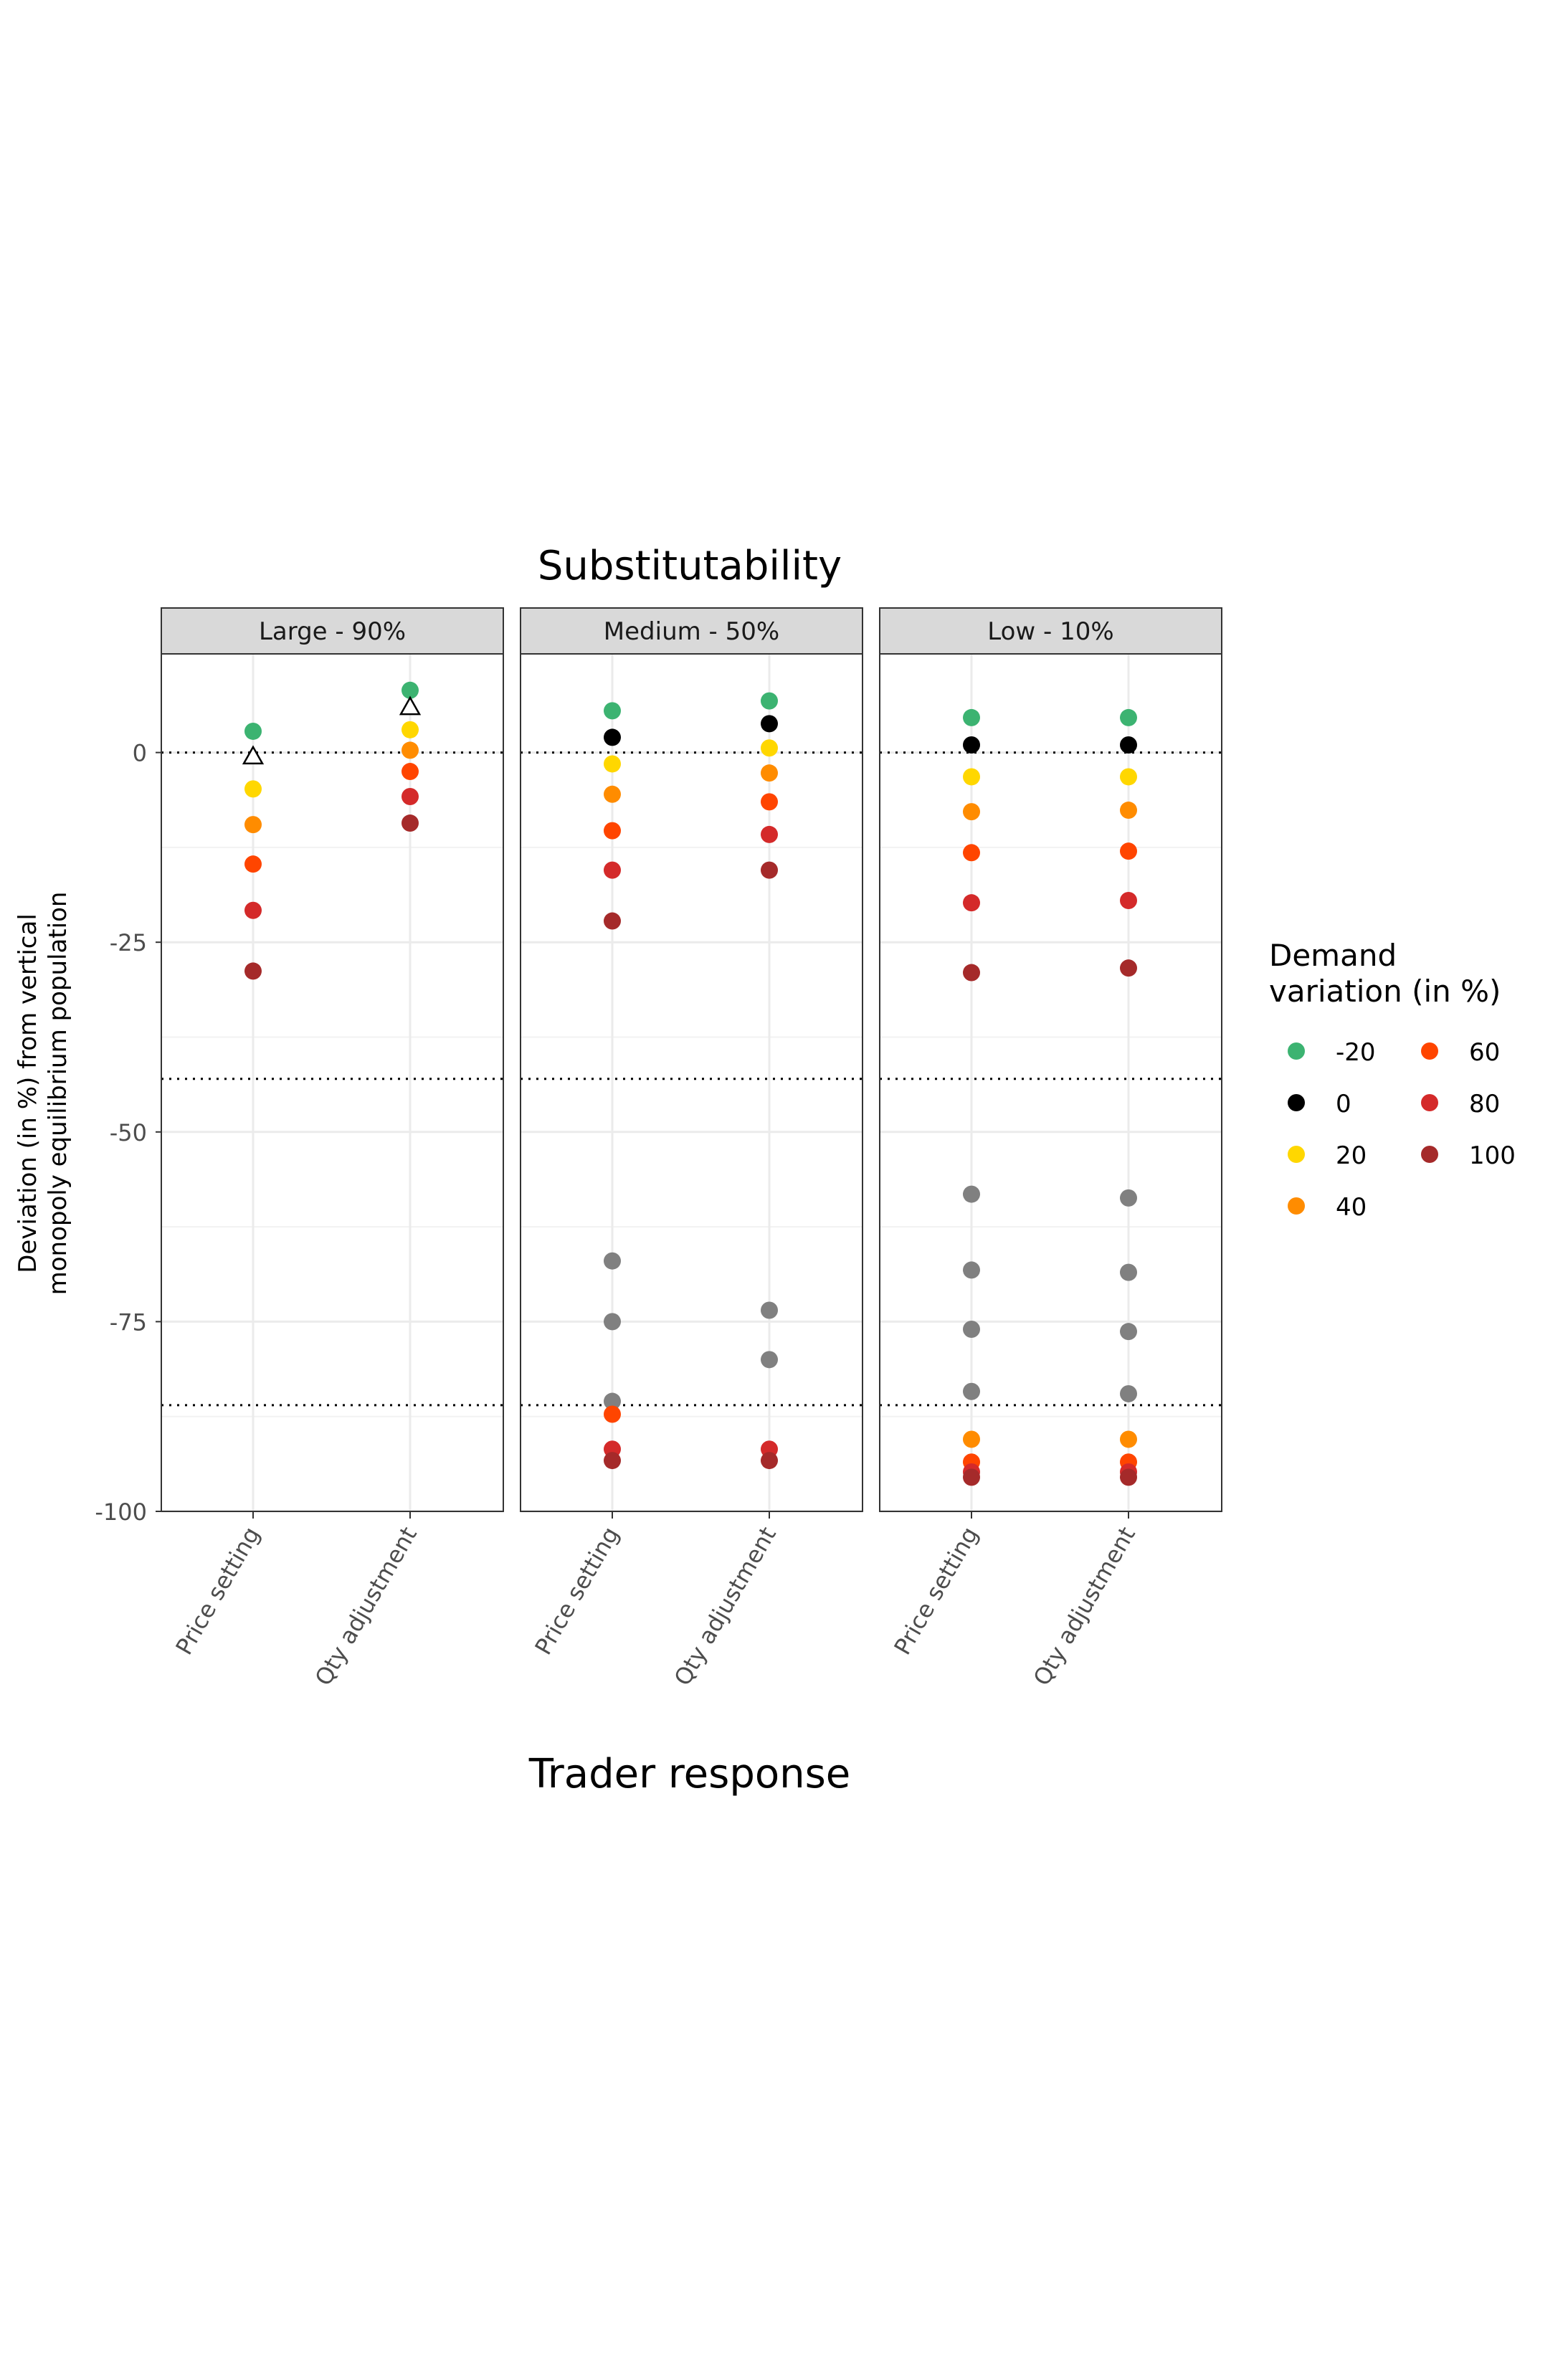 This screenshot has height=2366, width=1568. Describe the element at coordinates (253, 755) in the screenshot. I see `triangle-marker` at that location.